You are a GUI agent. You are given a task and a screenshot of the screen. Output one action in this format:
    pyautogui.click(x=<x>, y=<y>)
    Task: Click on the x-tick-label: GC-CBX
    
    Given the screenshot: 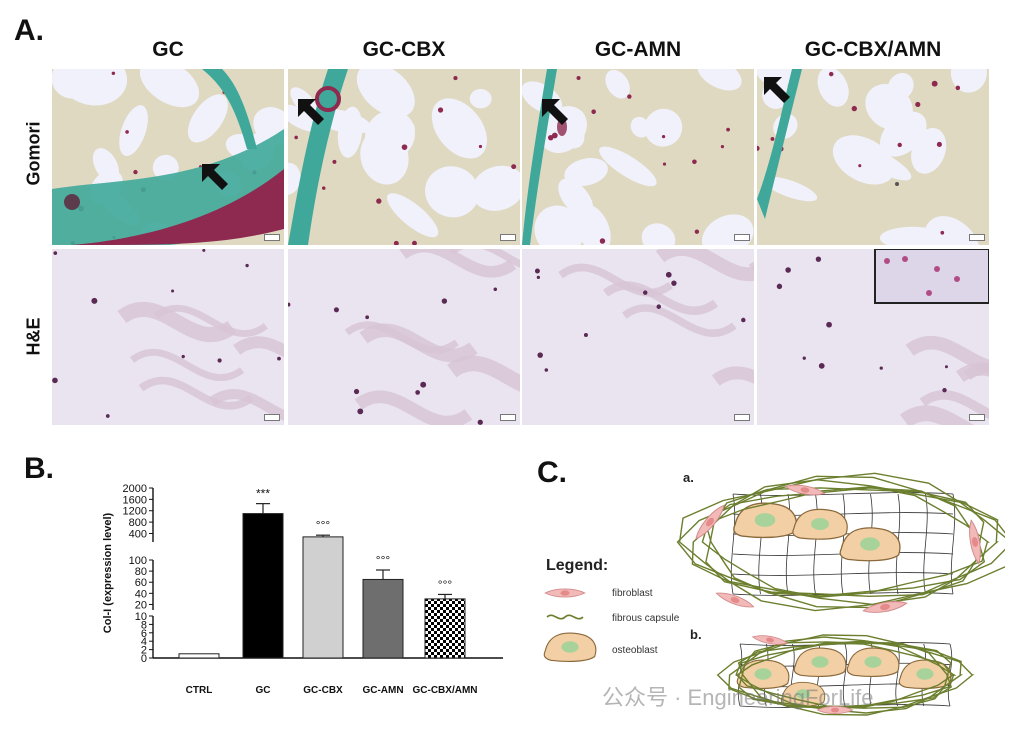 What is the action you would take?
    pyautogui.click(x=323, y=690)
    